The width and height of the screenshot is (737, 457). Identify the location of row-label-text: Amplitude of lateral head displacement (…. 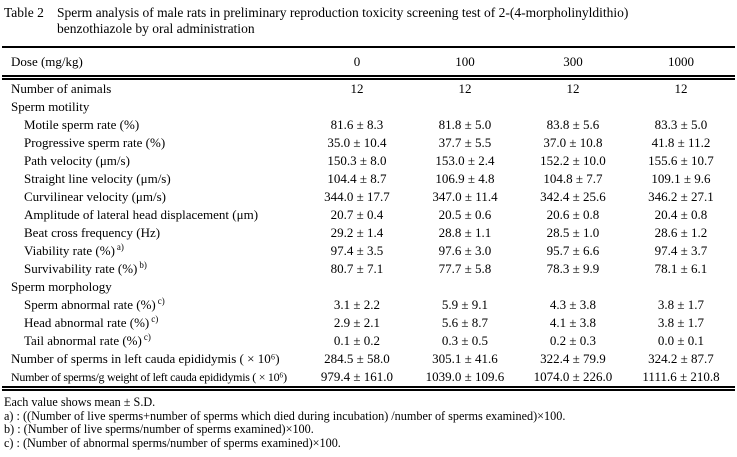
(141, 214).